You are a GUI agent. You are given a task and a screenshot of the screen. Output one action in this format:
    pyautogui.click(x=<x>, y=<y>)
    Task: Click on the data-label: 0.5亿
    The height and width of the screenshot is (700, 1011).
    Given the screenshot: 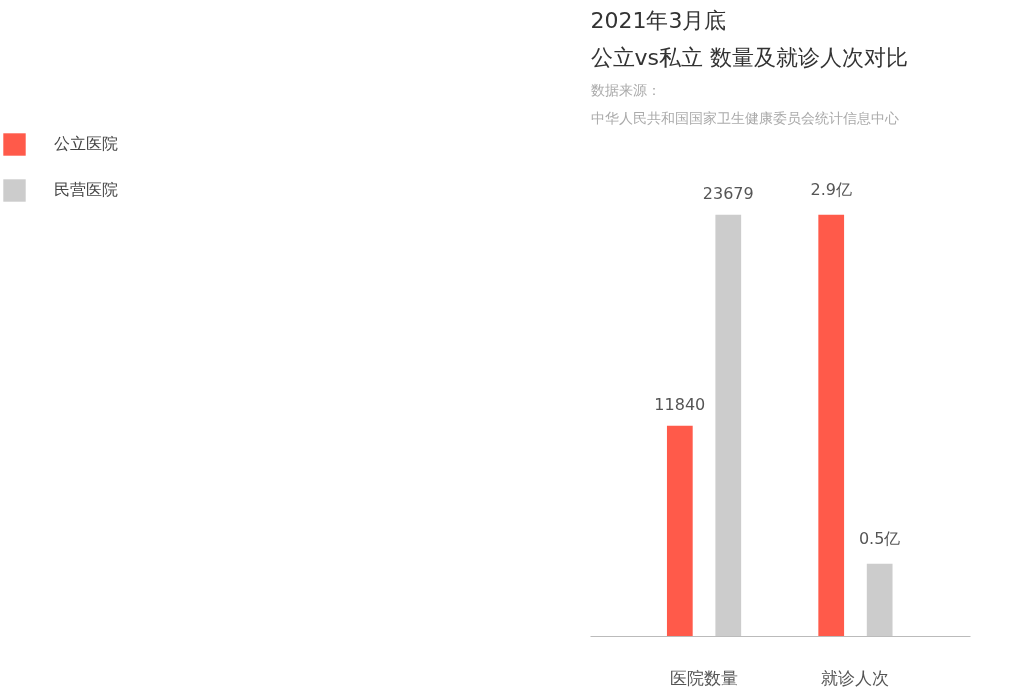 What is the action you would take?
    pyautogui.click(x=879, y=538)
    